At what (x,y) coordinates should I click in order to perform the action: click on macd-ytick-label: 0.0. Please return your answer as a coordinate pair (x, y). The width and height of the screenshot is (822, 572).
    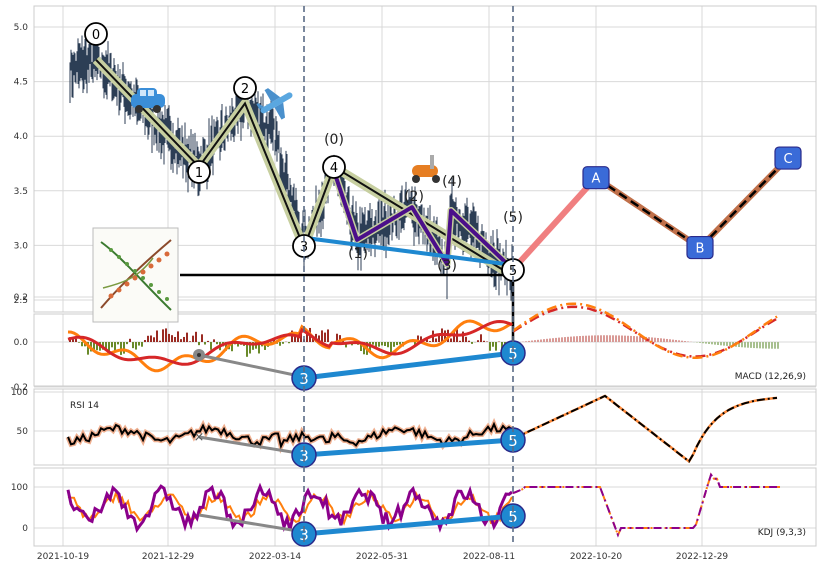
    Looking at the image, I should click on (21, 343).